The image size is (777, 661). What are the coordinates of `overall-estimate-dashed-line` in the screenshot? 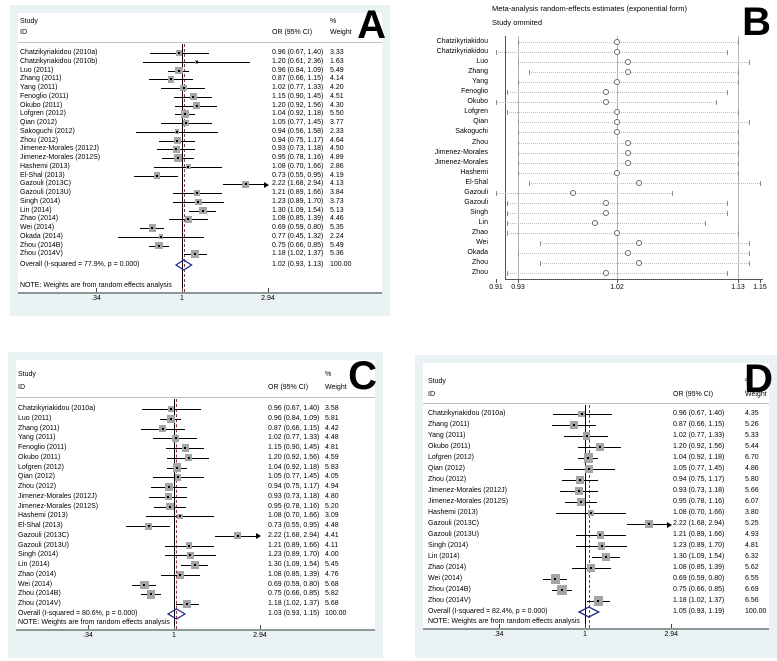 It's located at (177, 514).